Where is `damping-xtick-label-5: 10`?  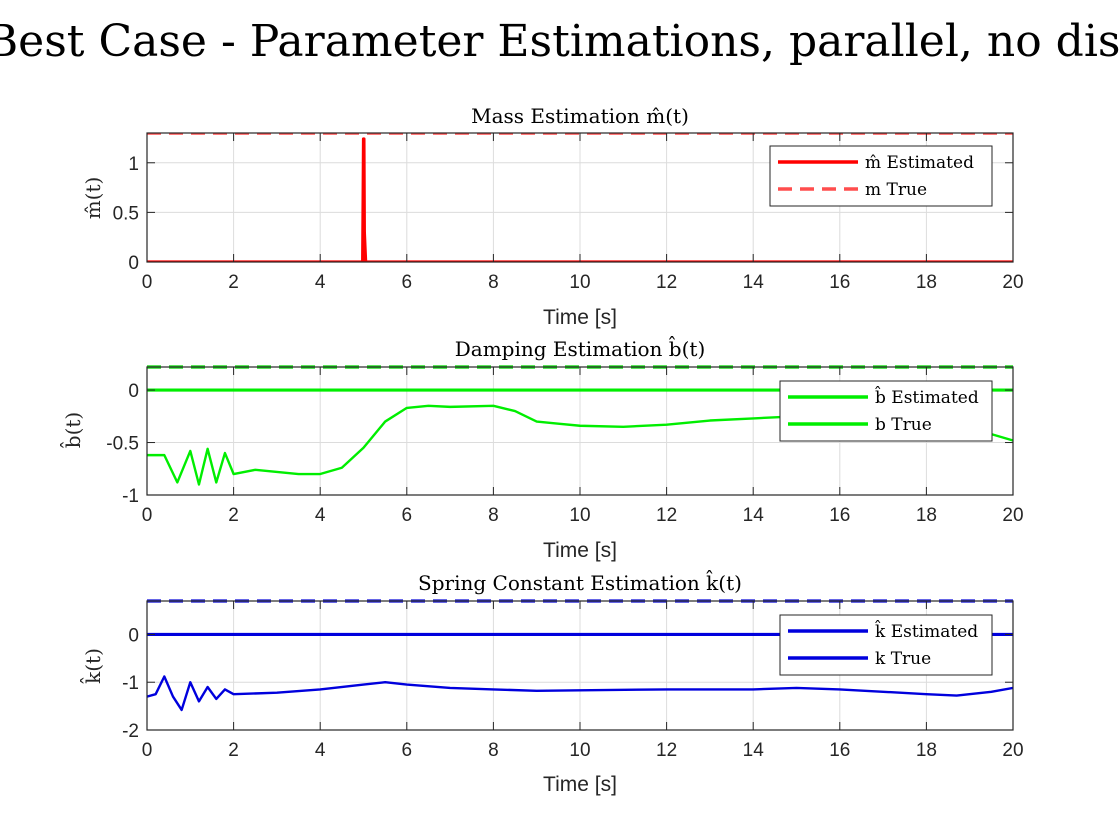 damping-xtick-label-5: 10 is located at coordinates (579, 515).